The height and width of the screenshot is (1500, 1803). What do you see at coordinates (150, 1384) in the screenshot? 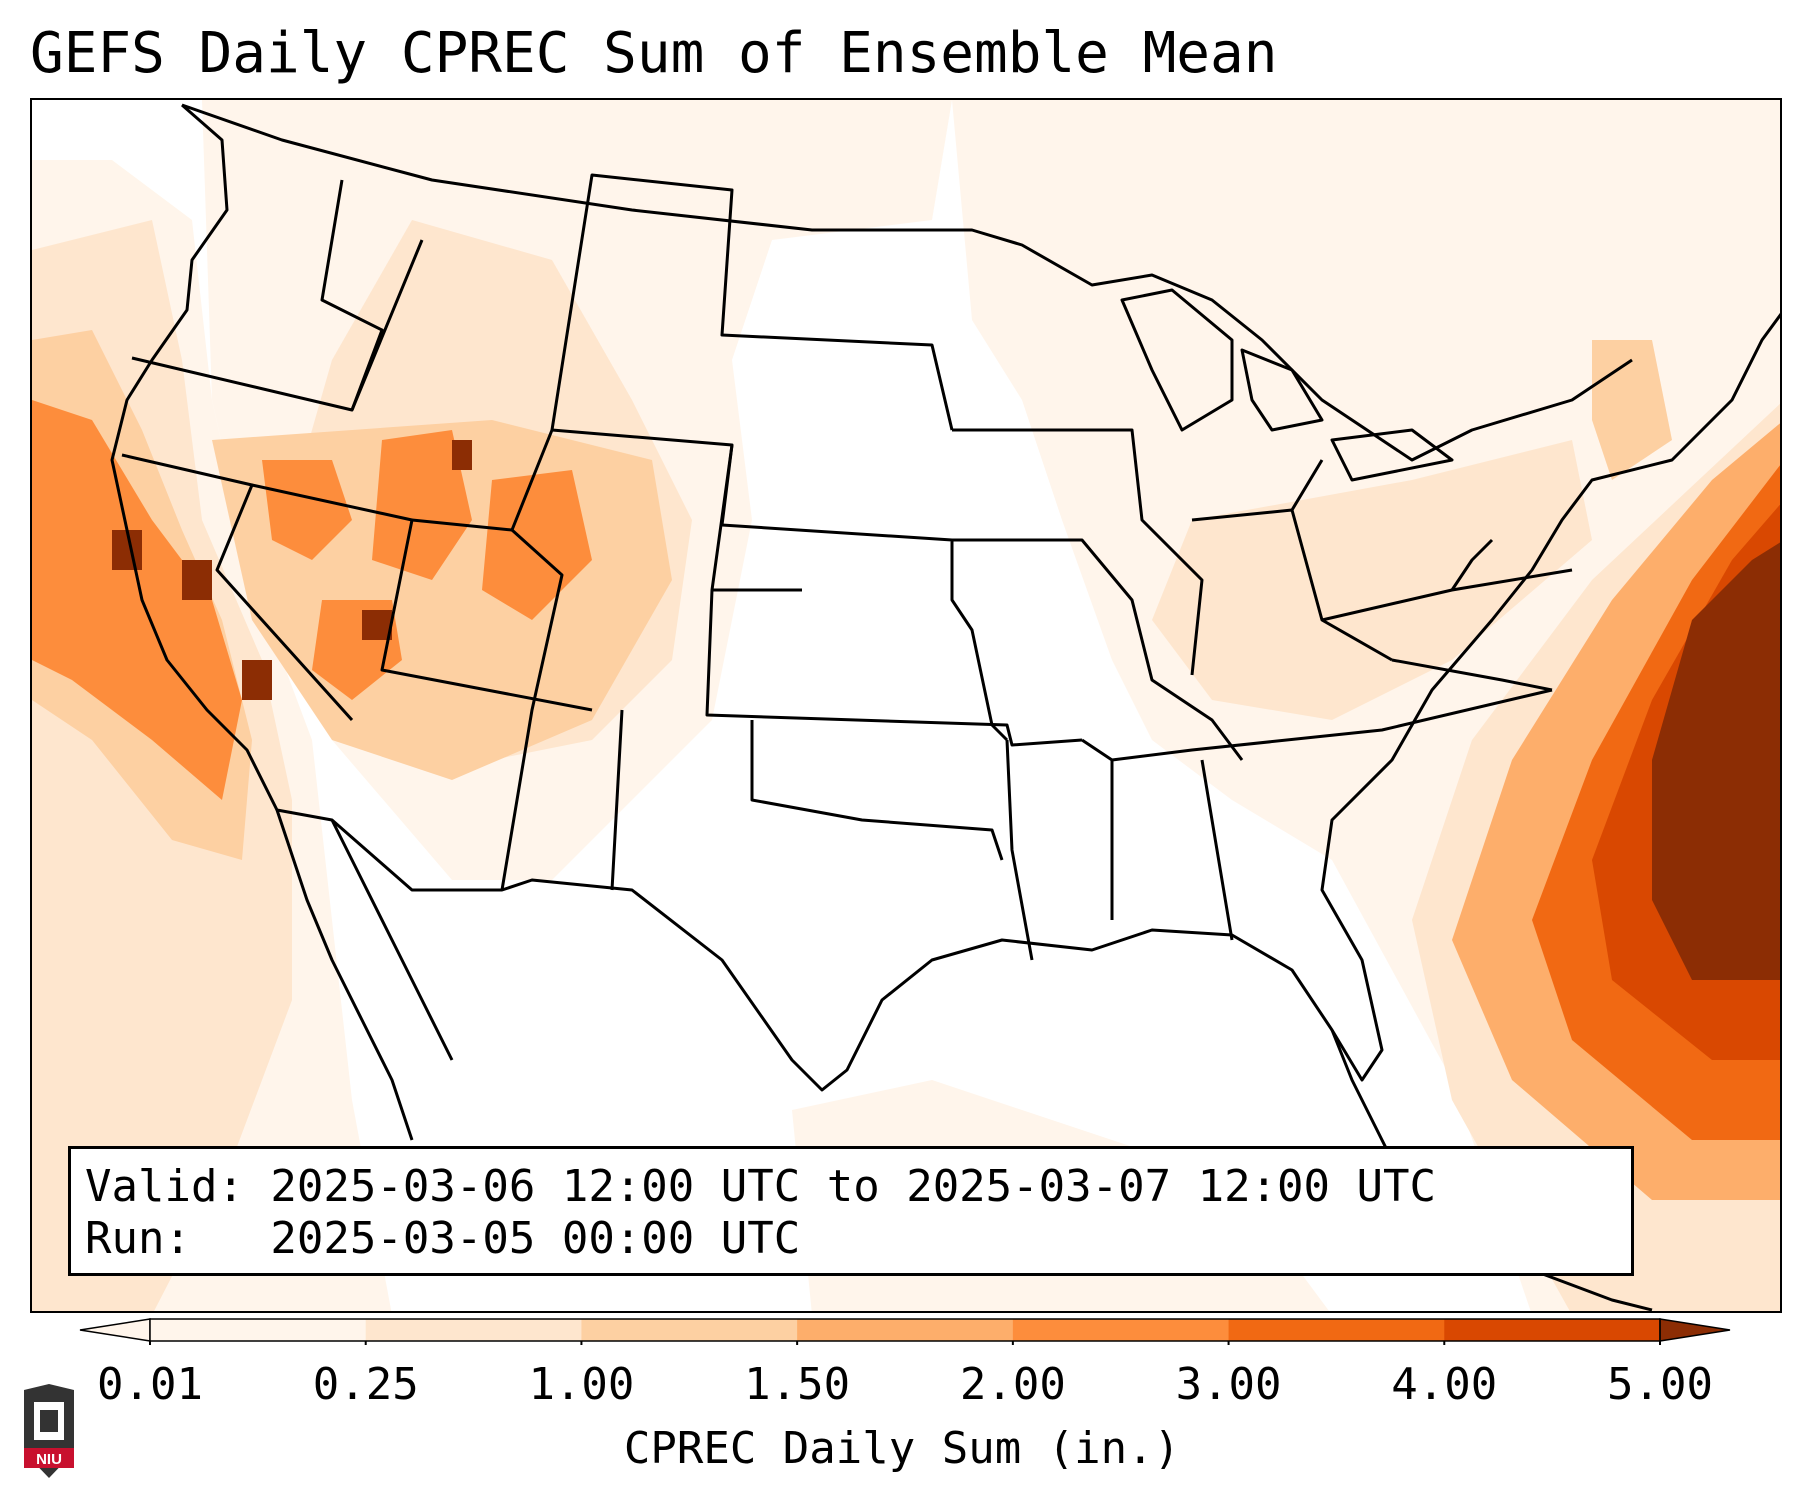
I see `colorbar-tick-label: 0.01` at bounding box center [150, 1384].